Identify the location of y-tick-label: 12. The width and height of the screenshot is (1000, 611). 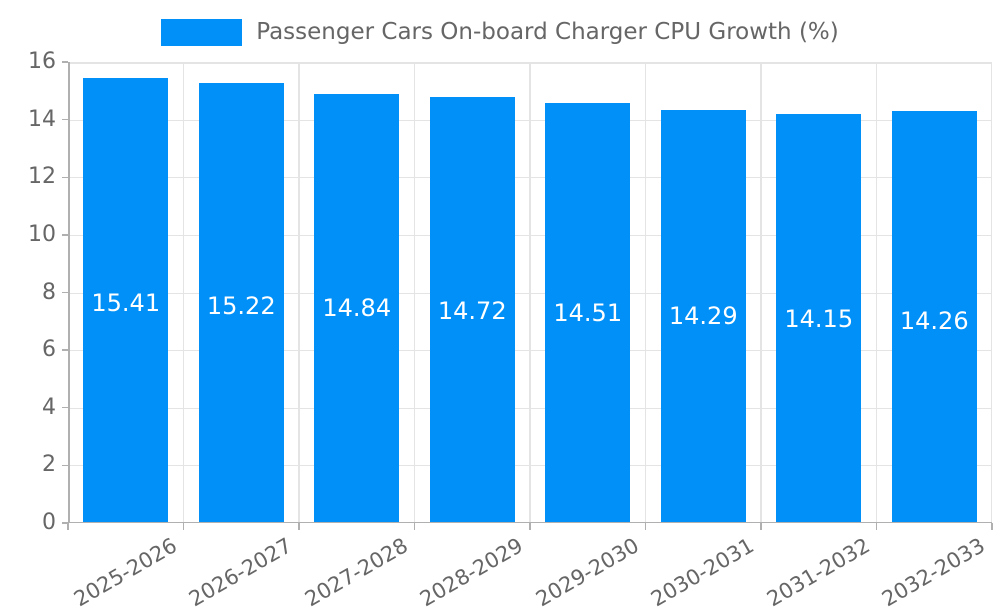
(42, 177).